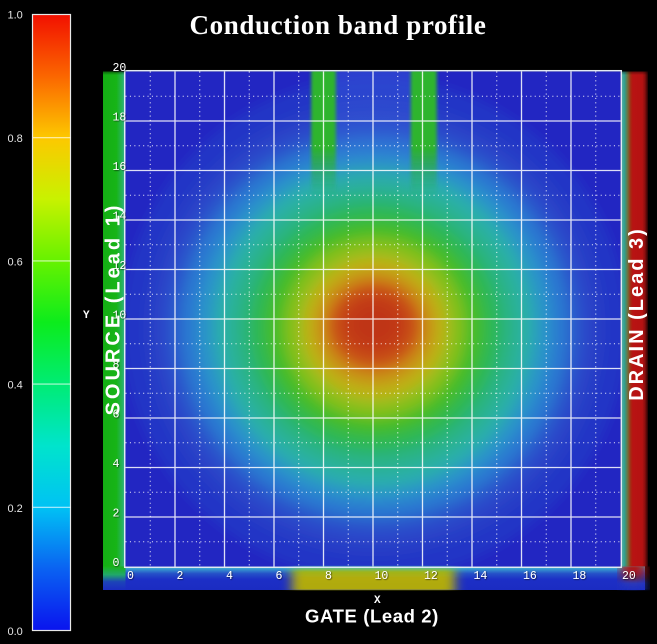 This screenshot has height=644, width=657. Describe the element at coordinates (15, 632) in the screenshot. I see `svg-text: 0.0` at that location.